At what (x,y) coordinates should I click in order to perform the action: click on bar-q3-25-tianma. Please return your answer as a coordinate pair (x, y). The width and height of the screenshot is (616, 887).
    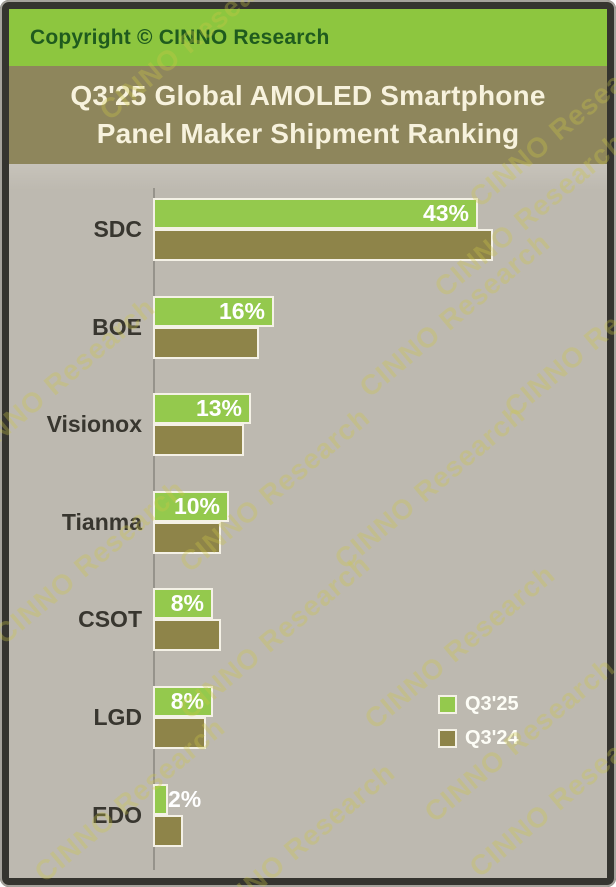
    Looking at the image, I should click on (191, 506).